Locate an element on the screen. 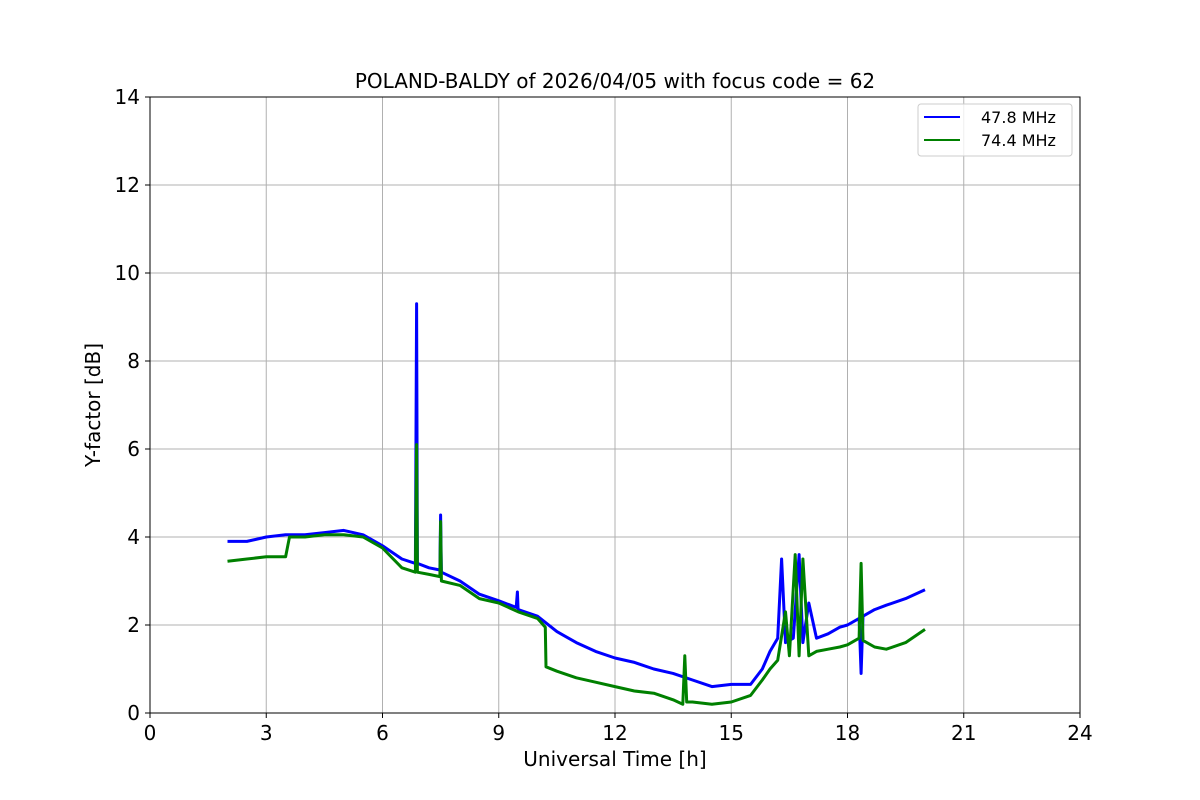 The height and width of the screenshot is (800, 1200). y-tick-label: 4 is located at coordinates (133, 537).